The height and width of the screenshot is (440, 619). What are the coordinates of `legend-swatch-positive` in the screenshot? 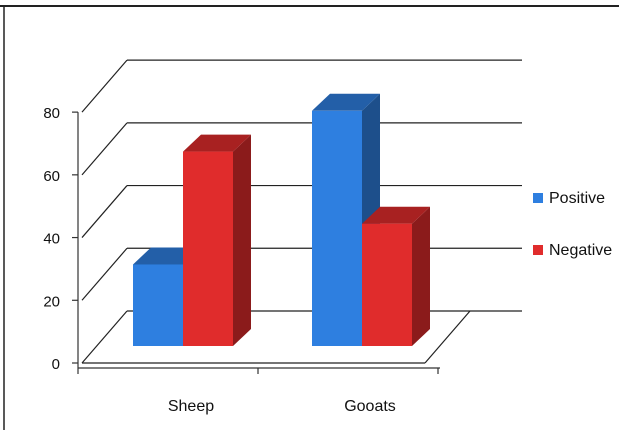 It's located at (538, 198).